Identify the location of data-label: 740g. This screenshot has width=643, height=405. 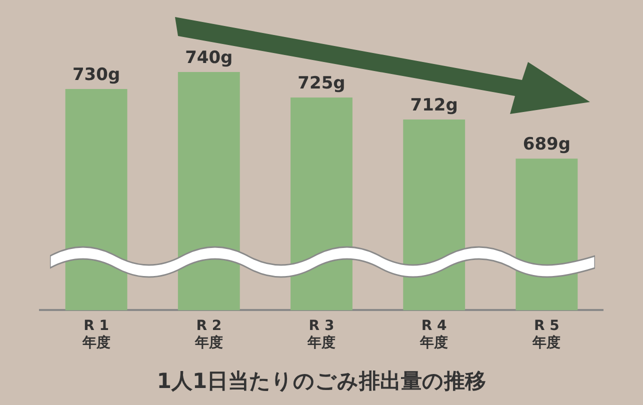
(209, 58).